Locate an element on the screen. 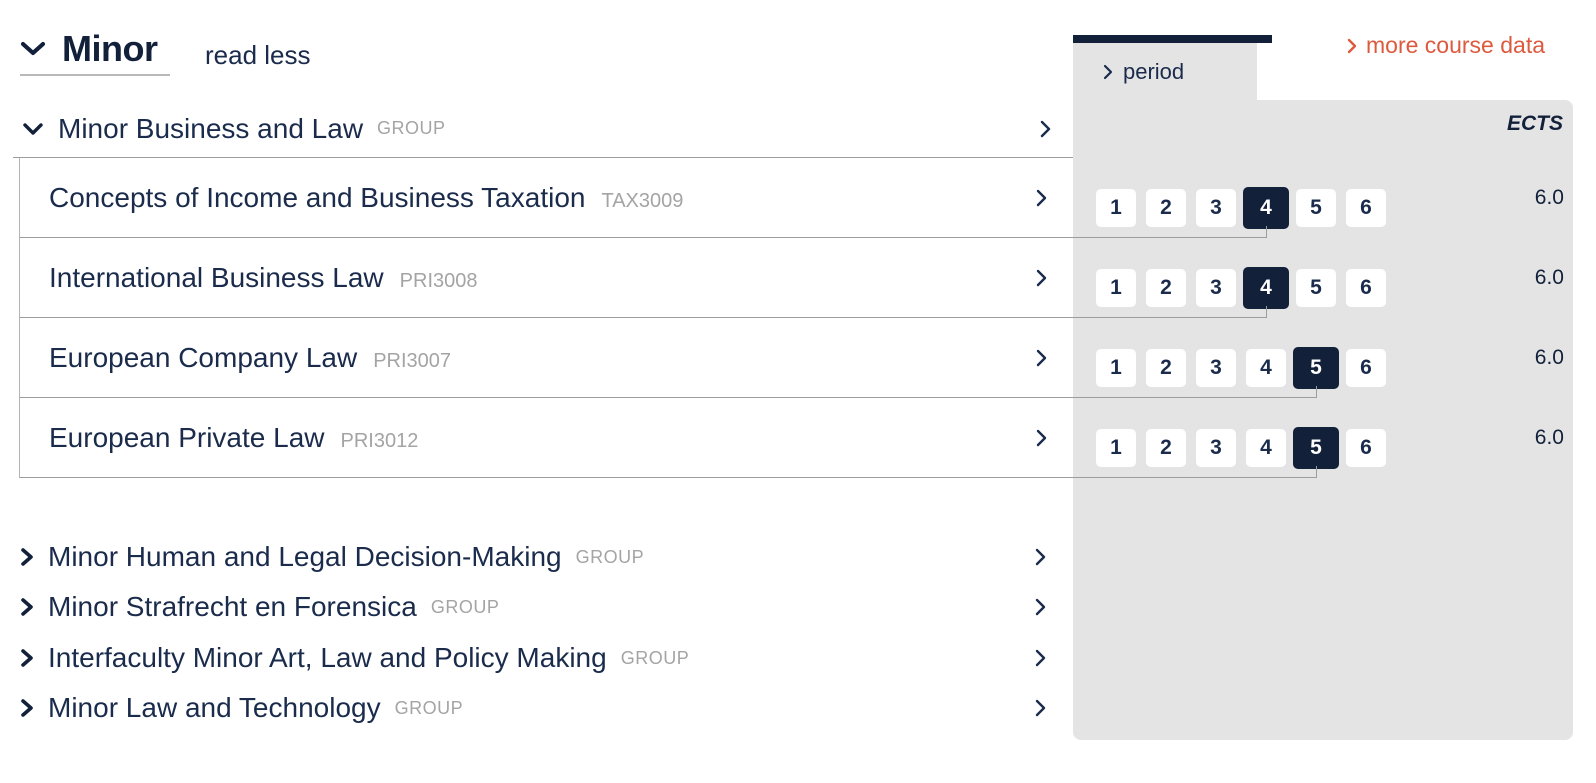 The image size is (1596, 783). read-less-link: read less is located at coordinates (258, 55).